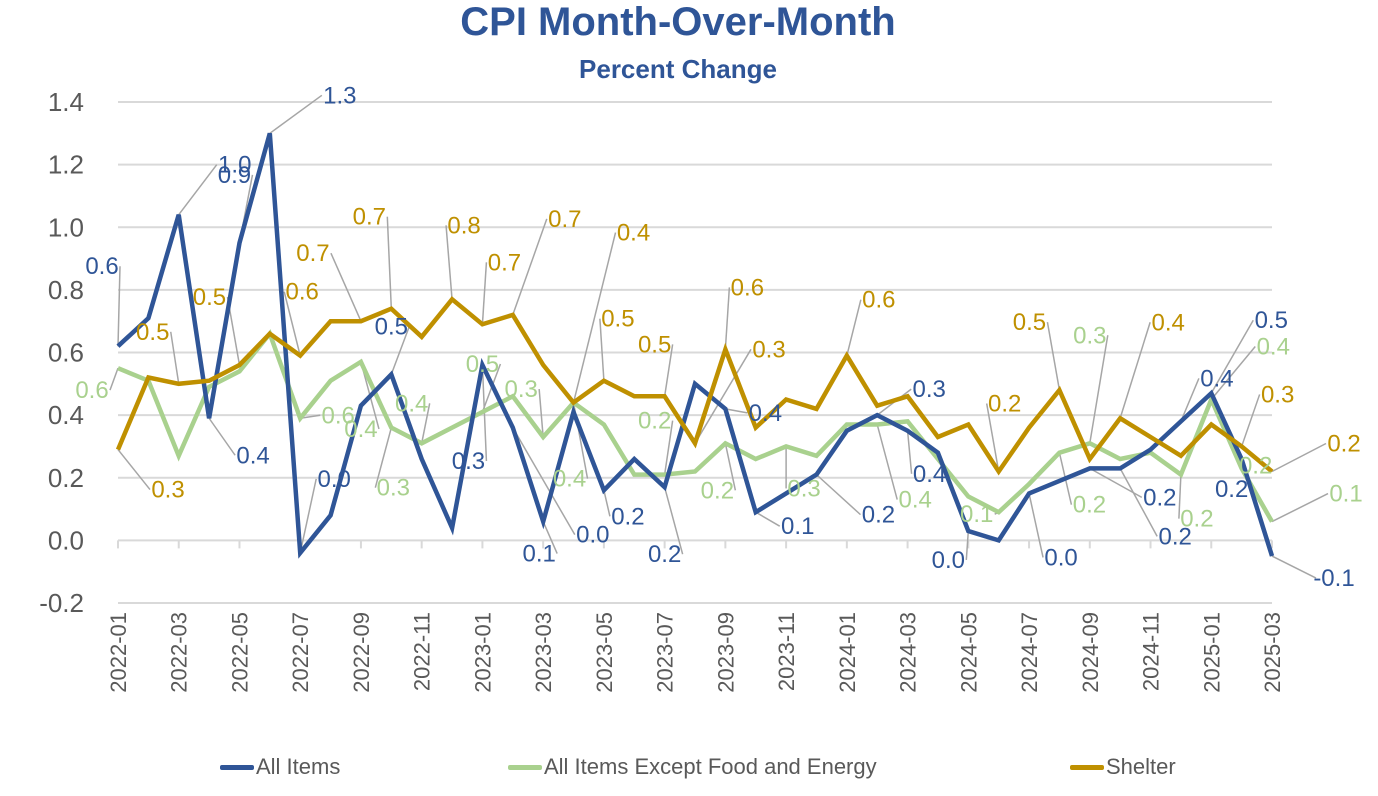 This screenshot has height=796, width=1378. What do you see at coordinates (786, 651) in the screenshot?
I see `x-tick-label: 2023-11` at bounding box center [786, 651].